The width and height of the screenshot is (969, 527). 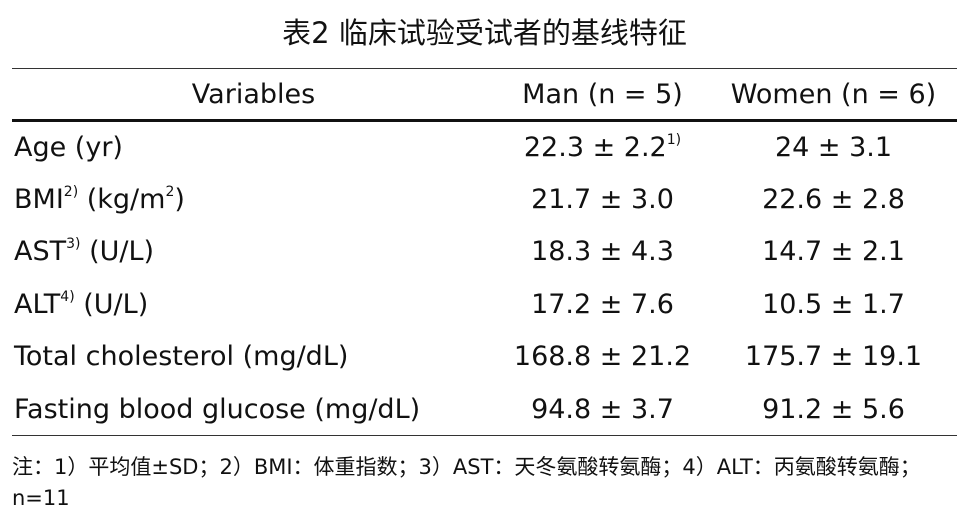 I want to click on cell-text: 18.3 ± 4.3, so click(x=602, y=252).